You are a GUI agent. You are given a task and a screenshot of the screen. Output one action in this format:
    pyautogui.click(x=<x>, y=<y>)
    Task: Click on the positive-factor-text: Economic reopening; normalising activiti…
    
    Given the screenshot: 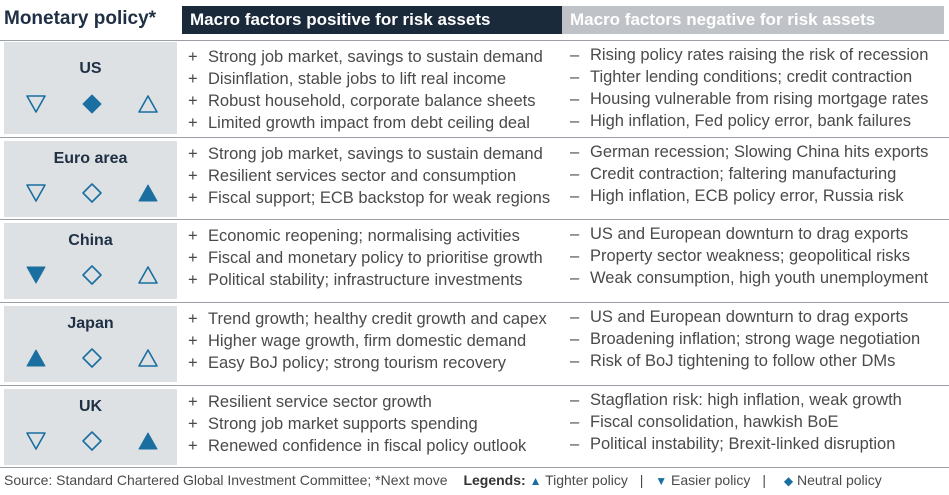 What is the action you would take?
    pyautogui.click(x=364, y=236)
    